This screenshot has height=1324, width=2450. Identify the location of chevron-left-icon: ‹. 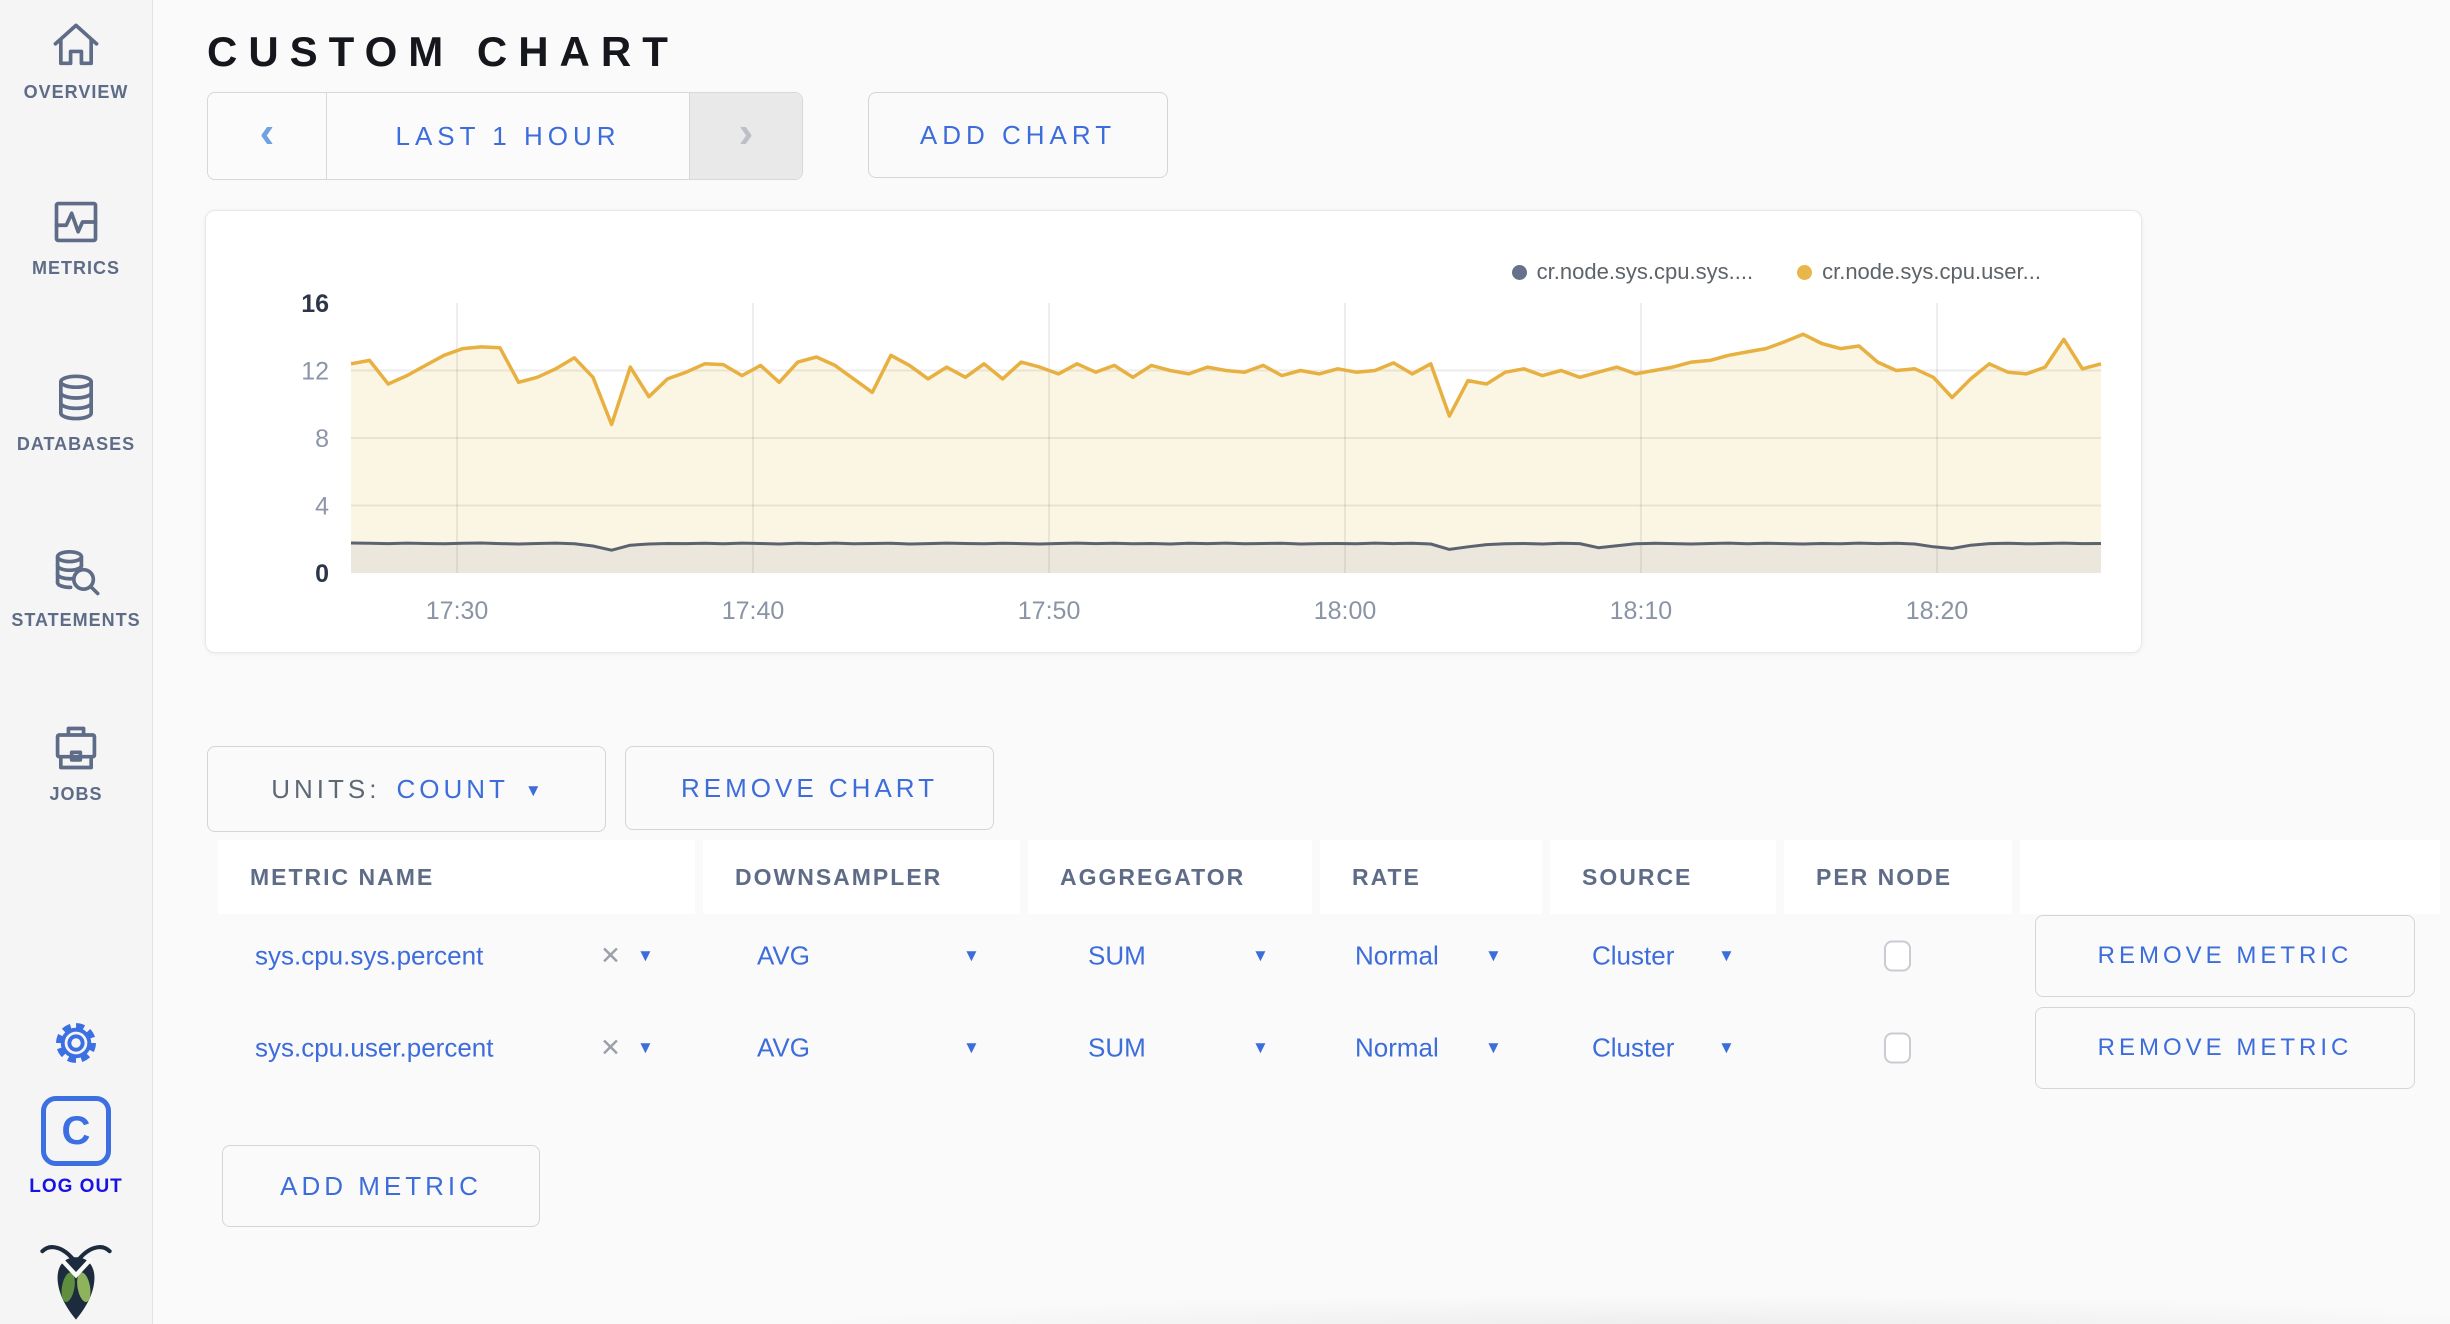
(267, 132).